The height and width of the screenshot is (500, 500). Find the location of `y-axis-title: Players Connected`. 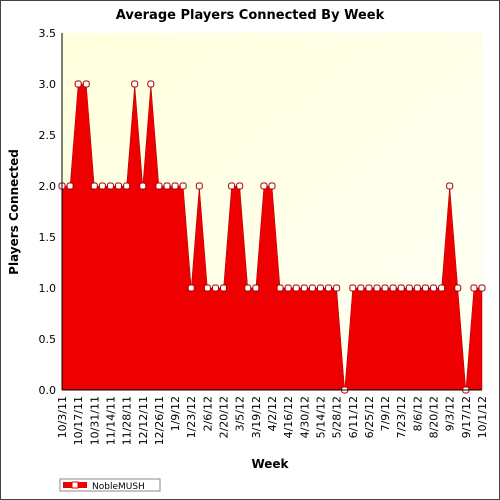

y-axis-title: Players Connected is located at coordinates (14, 212).